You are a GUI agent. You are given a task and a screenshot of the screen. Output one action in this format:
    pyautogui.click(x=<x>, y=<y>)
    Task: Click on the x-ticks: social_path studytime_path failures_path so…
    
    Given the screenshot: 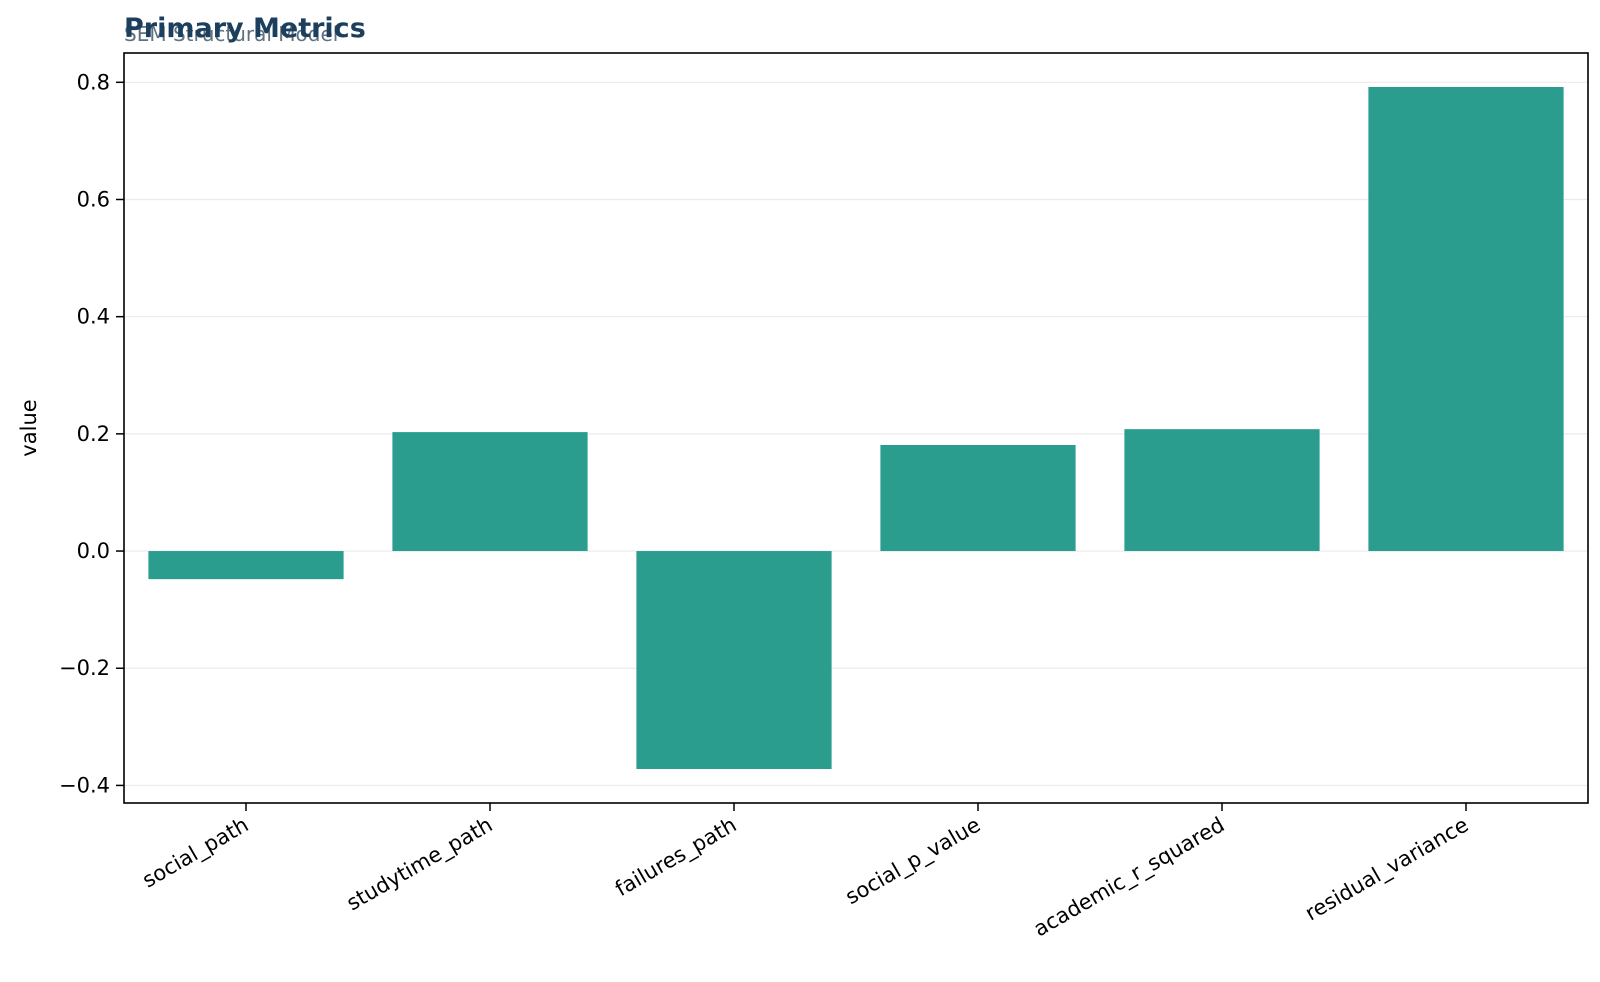 What is the action you would take?
    pyautogui.click(x=805, y=872)
    